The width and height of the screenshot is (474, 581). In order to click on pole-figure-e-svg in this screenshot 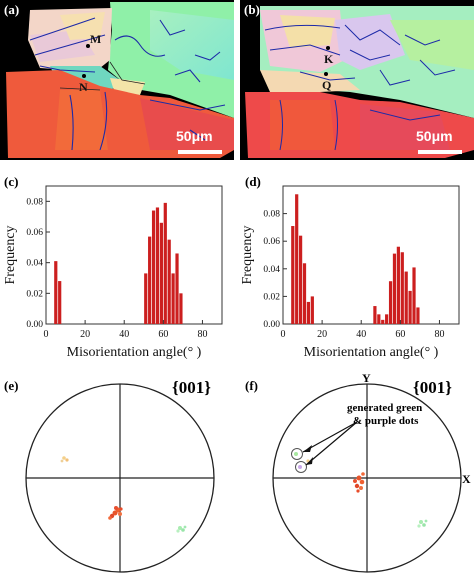, I will do `click(120, 478)`.